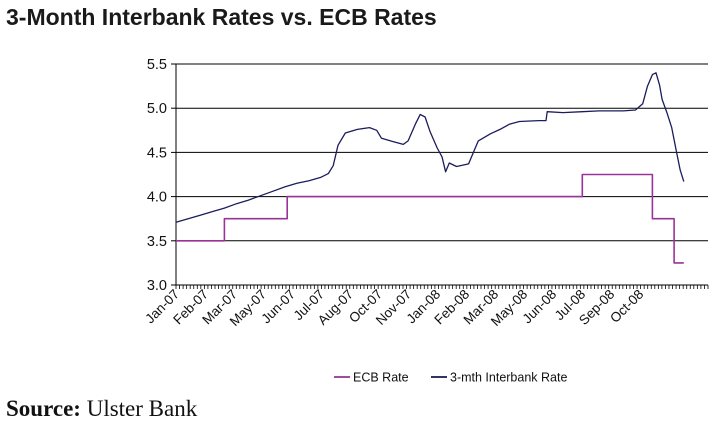 The width and height of the screenshot is (720, 426). What do you see at coordinates (161, 175) in the screenshot?
I see `y-axis-ticks: 3.0 3.5 4.0 4.5 5.0 5.5` at bounding box center [161, 175].